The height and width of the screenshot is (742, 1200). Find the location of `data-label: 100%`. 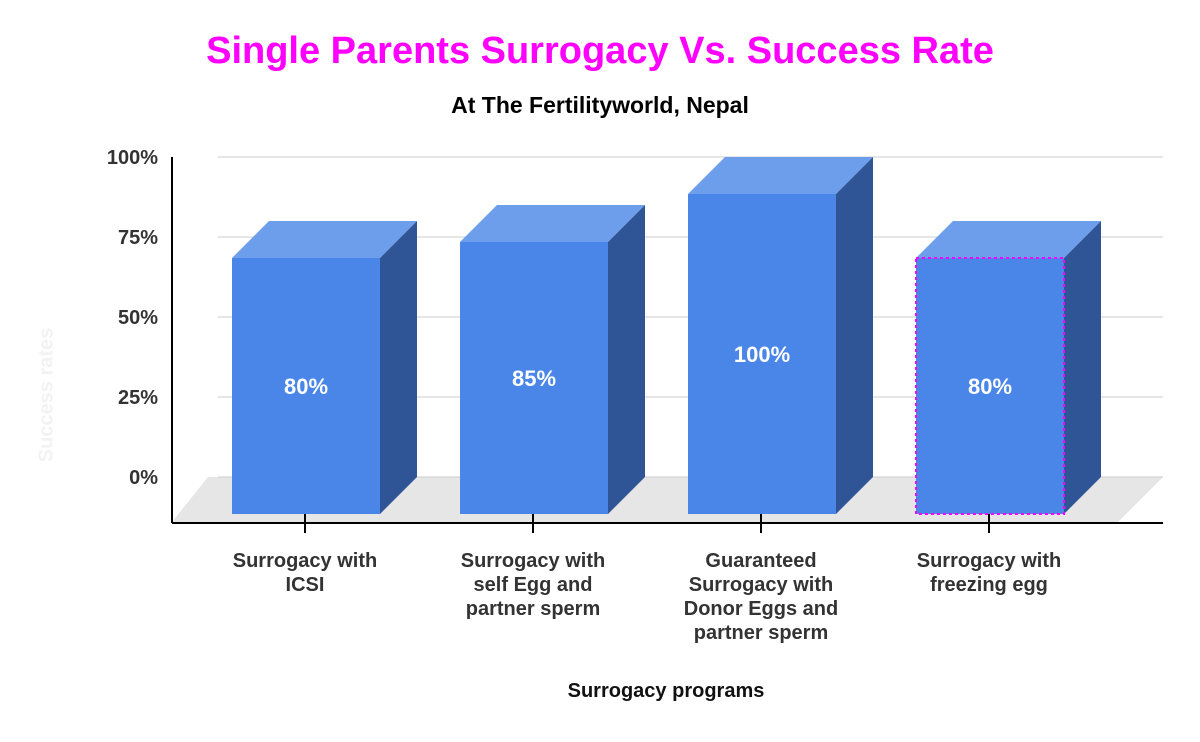

data-label: 100% is located at coordinates (762, 354).